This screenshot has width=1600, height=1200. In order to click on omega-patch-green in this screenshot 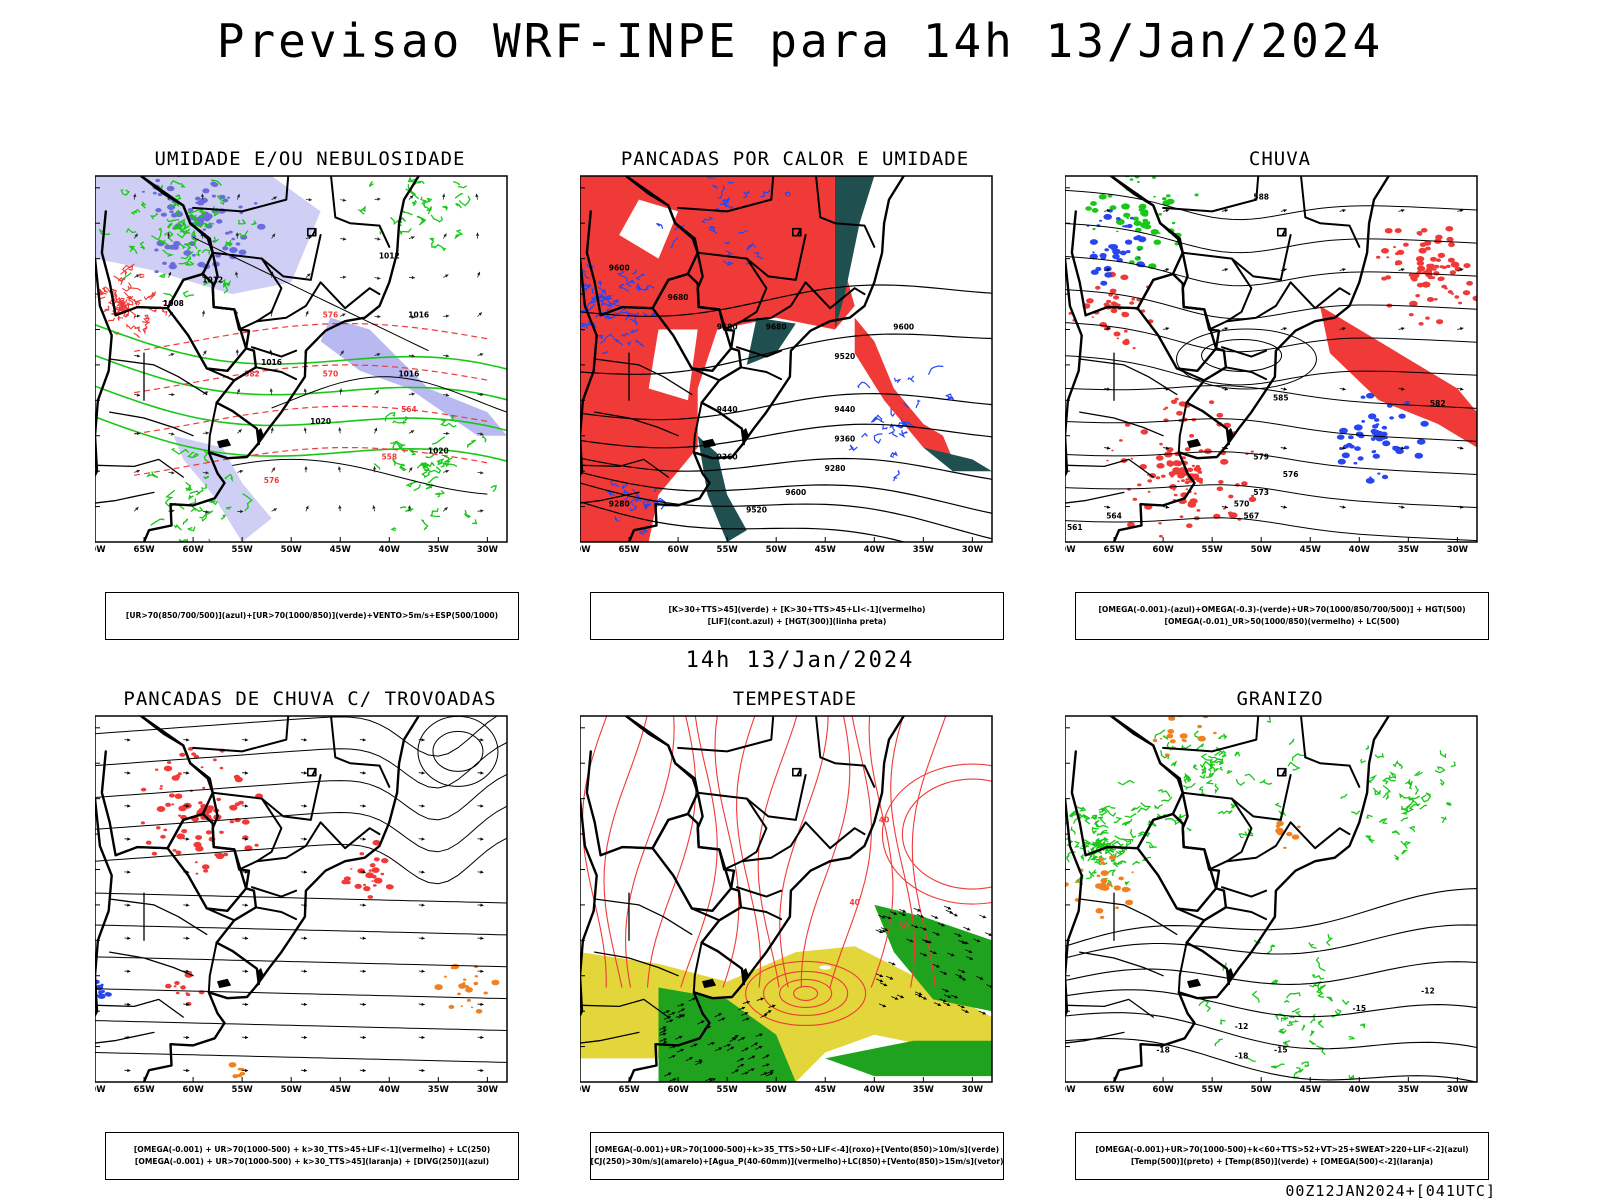, I will do `click(1131, 179)`.